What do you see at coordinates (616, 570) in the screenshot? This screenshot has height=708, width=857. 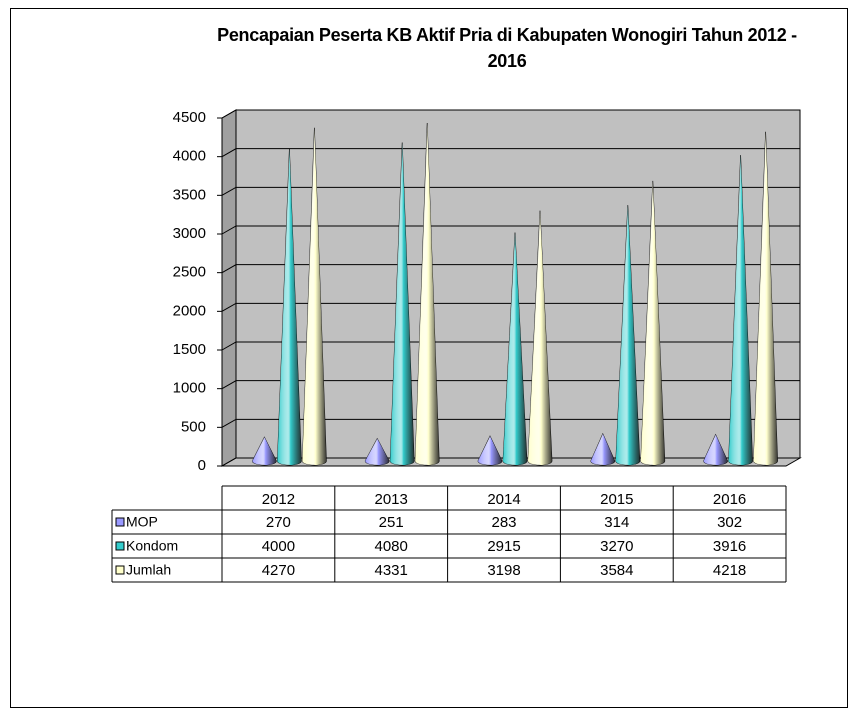 I see `table-value: 3584` at bounding box center [616, 570].